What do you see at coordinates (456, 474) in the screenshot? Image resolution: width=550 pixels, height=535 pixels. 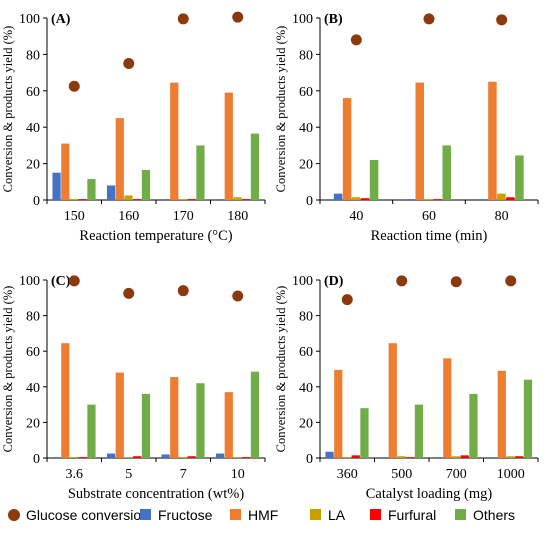 I see `x-tick-label: 700` at bounding box center [456, 474].